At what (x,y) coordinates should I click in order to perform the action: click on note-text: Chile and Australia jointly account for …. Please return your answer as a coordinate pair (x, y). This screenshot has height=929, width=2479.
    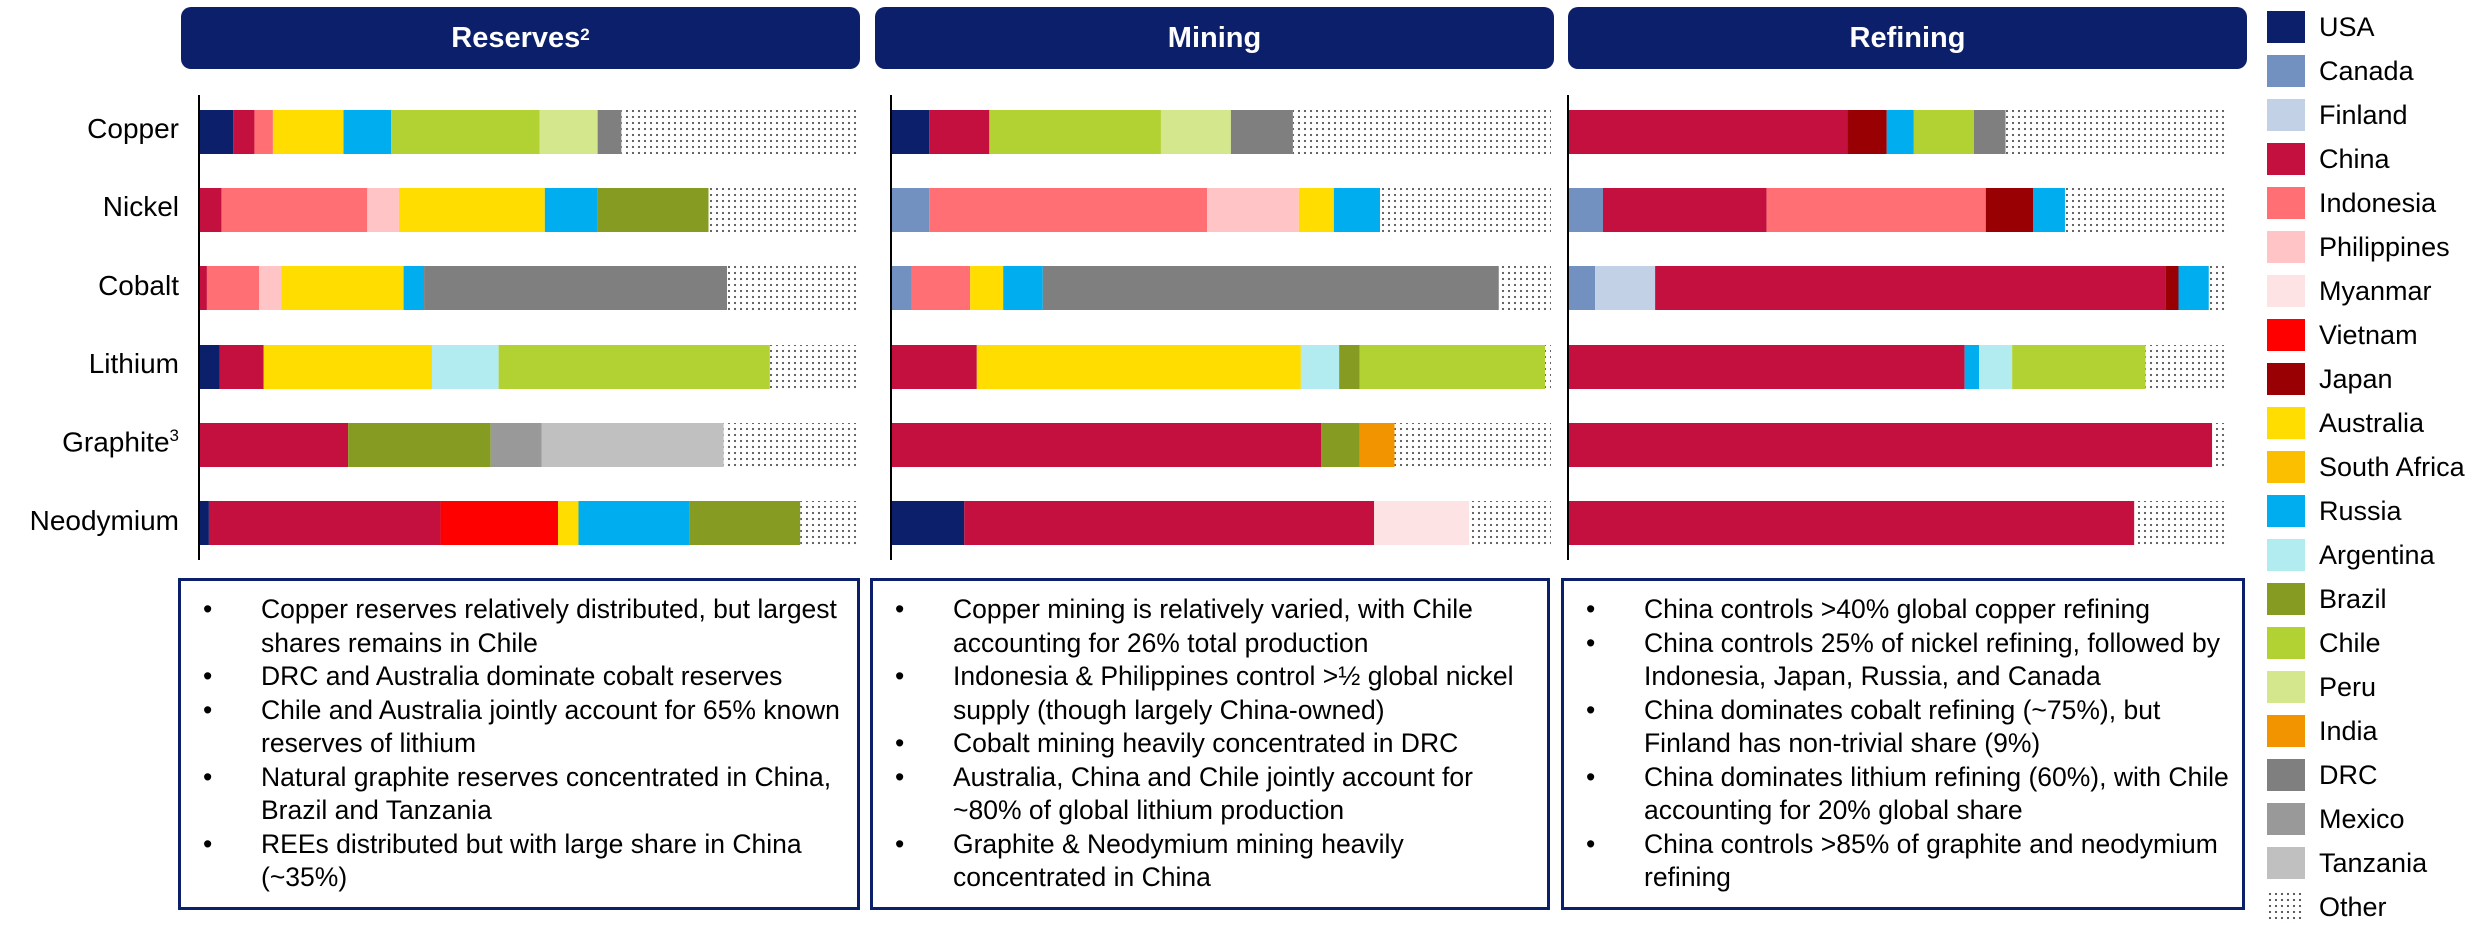
    Looking at the image, I should click on (550, 726).